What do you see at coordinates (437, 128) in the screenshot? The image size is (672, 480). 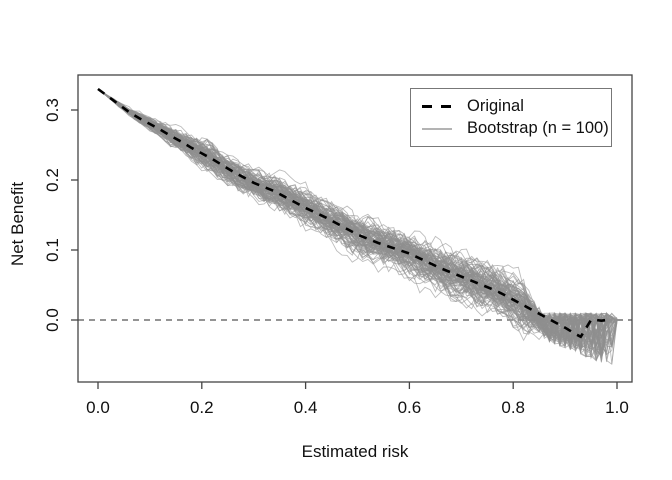 I see `gray-line-sample-icon` at bounding box center [437, 128].